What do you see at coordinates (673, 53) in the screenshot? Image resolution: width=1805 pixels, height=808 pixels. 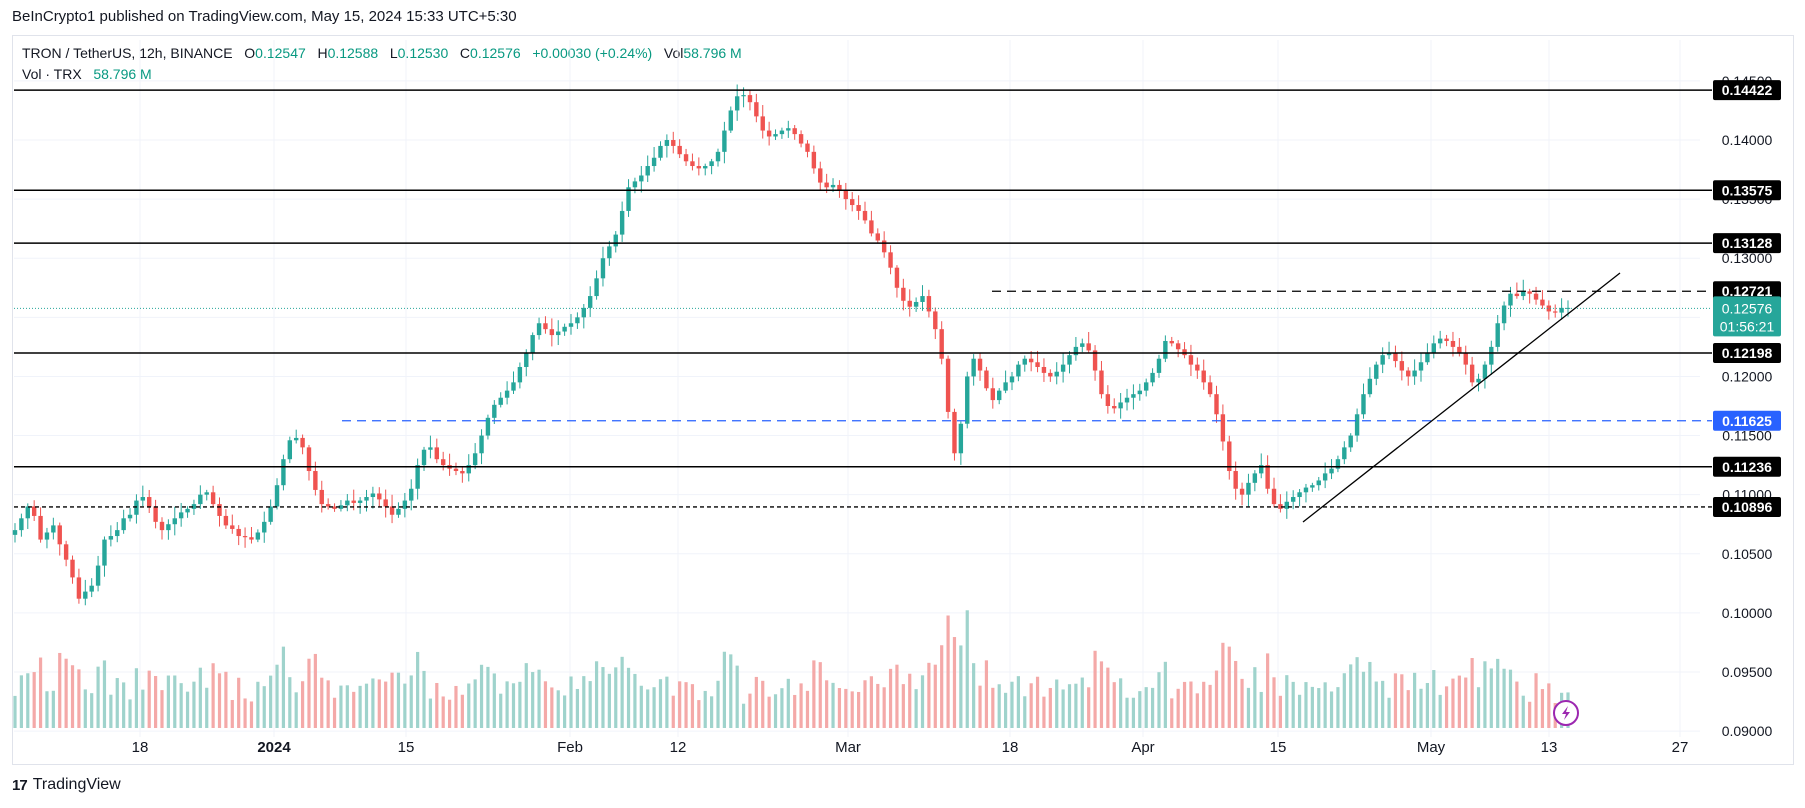 I see `volume-label: Vol` at bounding box center [673, 53].